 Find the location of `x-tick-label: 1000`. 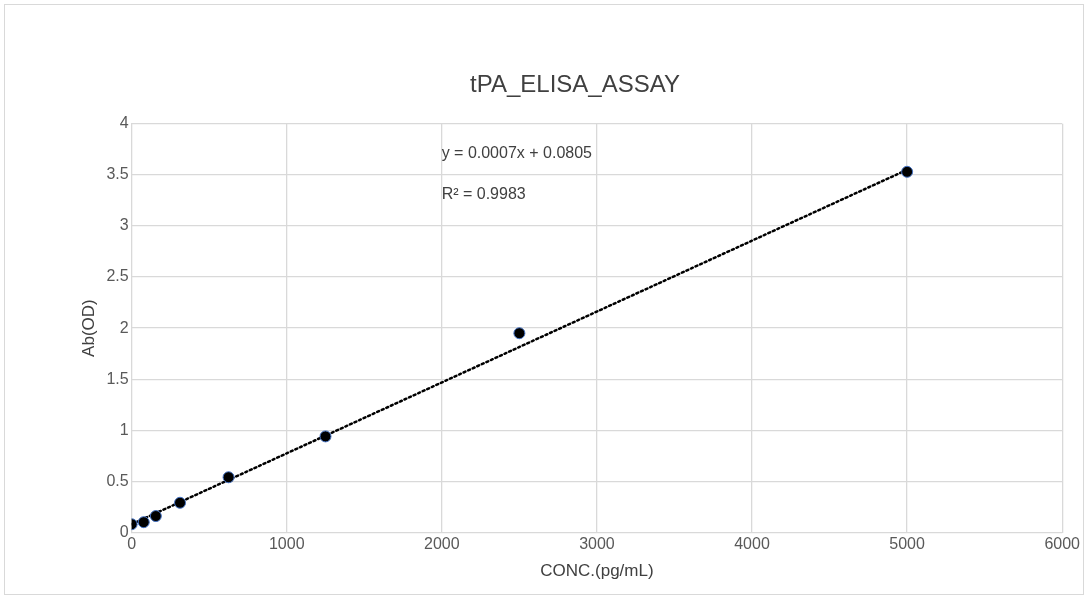

x-tick-label: 1000 is located at coordinates (286, 544).